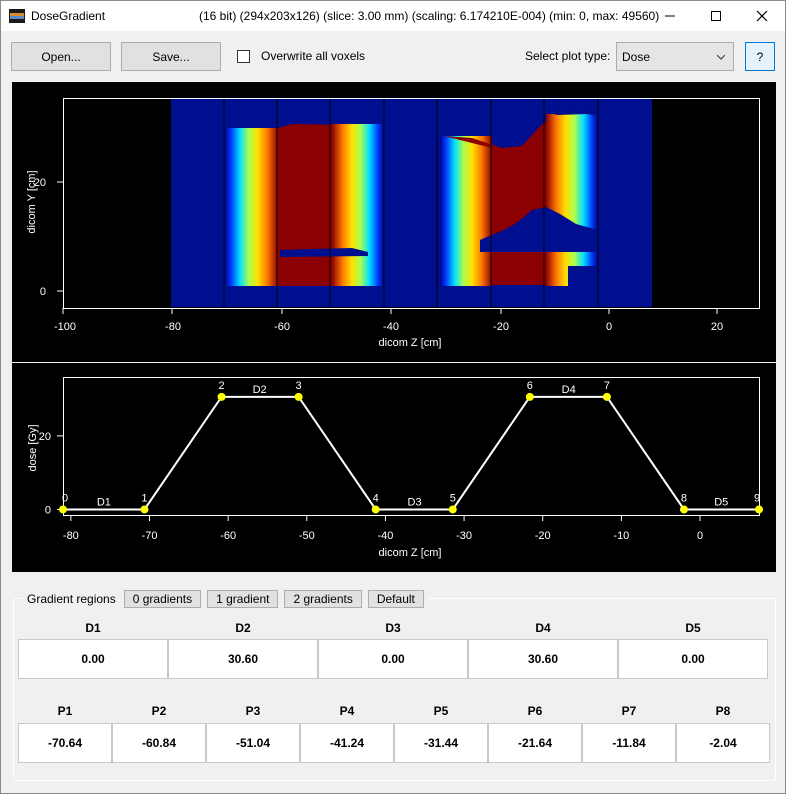  What do you see at coordinates (299, 386) in the screenshot?
I see `gradient-point-label: 3` at bounding box center [299, 386].